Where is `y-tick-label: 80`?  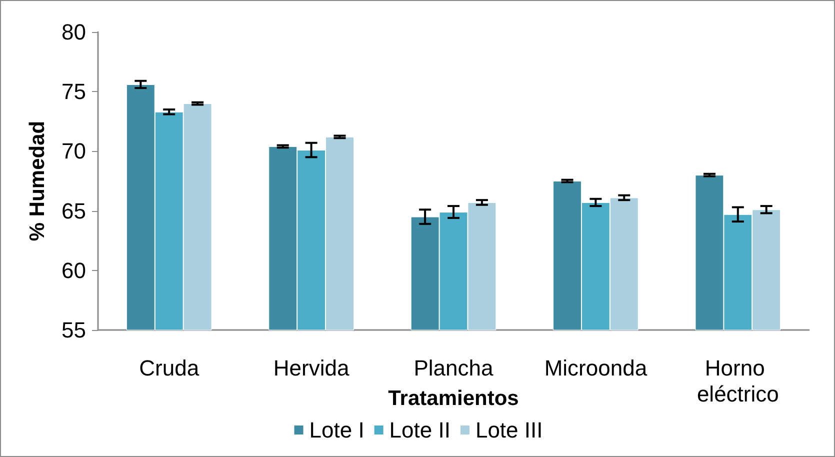
y-tick-label: 80 is located at coordinates (74, 32).